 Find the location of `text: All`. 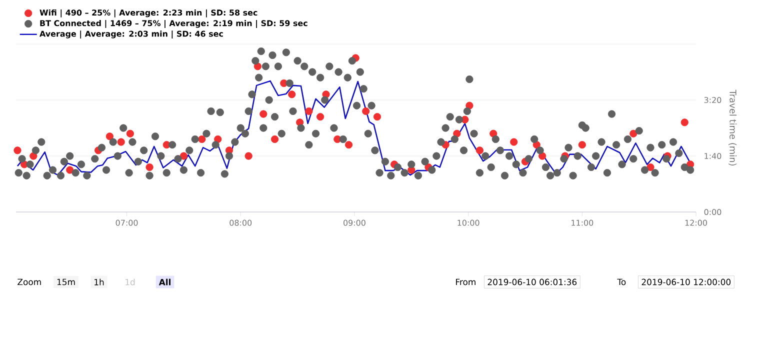

text: All is located at coordinates (164, 282).